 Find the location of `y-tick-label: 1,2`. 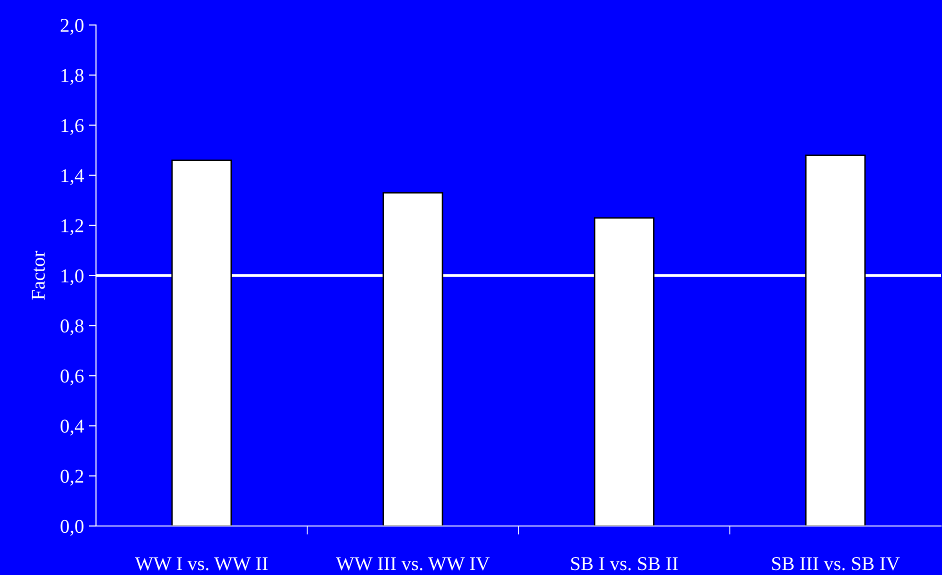

y-tick-label: 1,2 is located at coordinates (73, 227).